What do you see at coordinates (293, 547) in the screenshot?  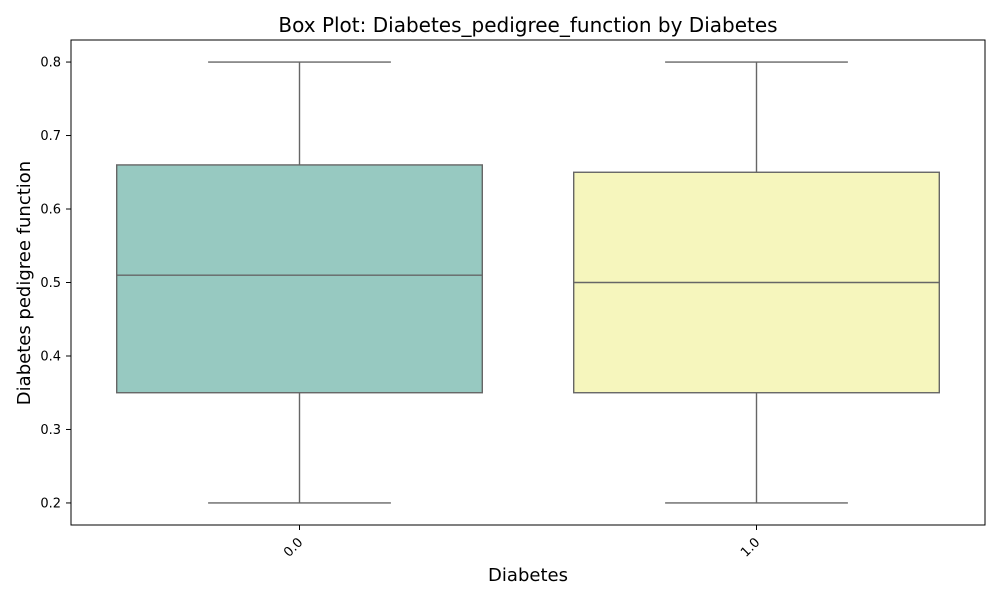 I see `x-tick-label-0: 0.0` at bounding box center [293, 547].